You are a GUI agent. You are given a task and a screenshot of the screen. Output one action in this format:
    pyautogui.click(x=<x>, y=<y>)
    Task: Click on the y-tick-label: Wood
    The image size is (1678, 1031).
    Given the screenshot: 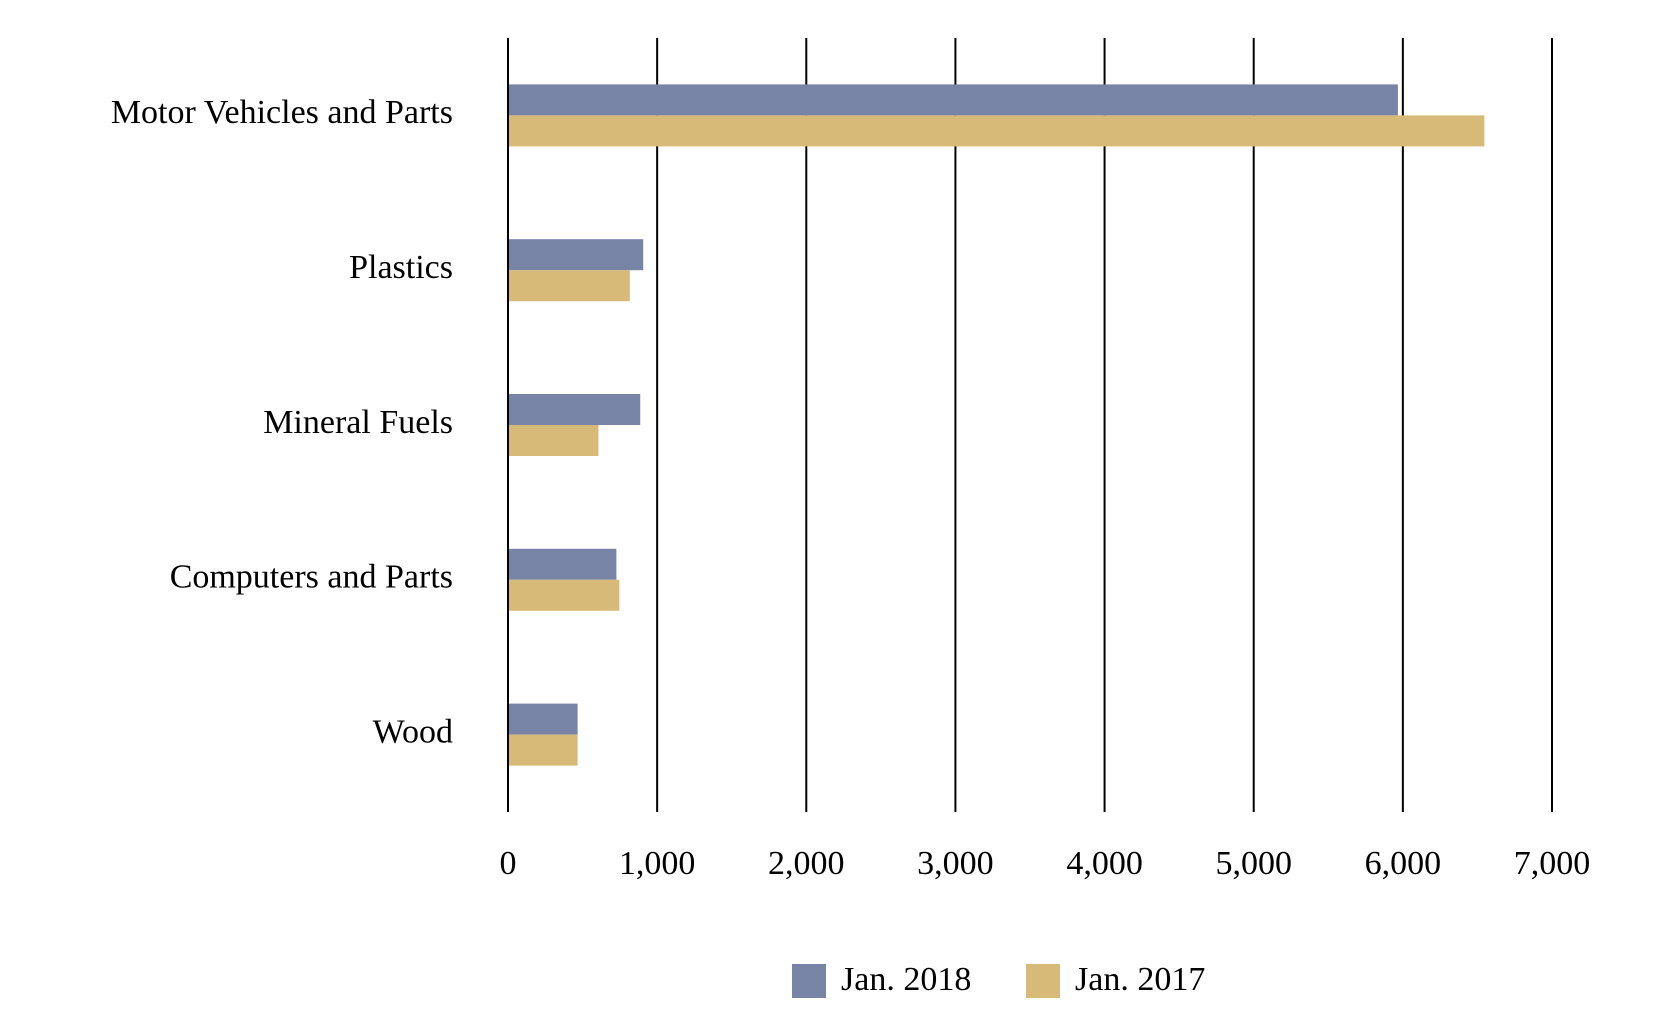 What is the action you would take?
    pyautogui.click(x=413, y=731)
    